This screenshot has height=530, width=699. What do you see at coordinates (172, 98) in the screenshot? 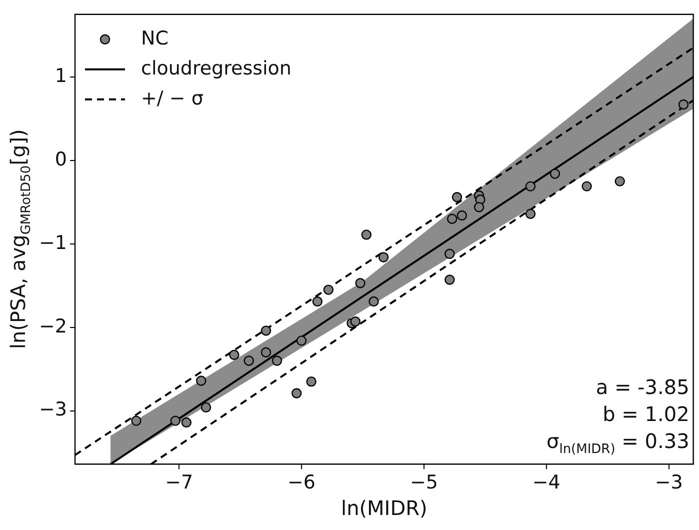
I see `legend-label: +/ − σ` at bounding box center [172, 98].